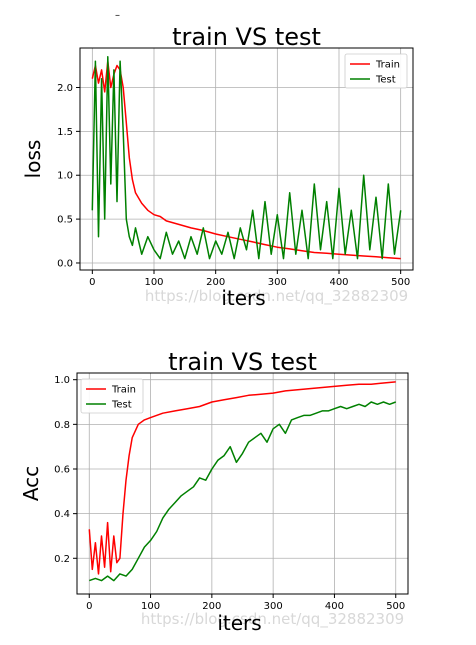  What do you see at coordinates (65, 263) in the screenshot?
I see `y-tick-label: 0.0` at bounding box center [65, 263].